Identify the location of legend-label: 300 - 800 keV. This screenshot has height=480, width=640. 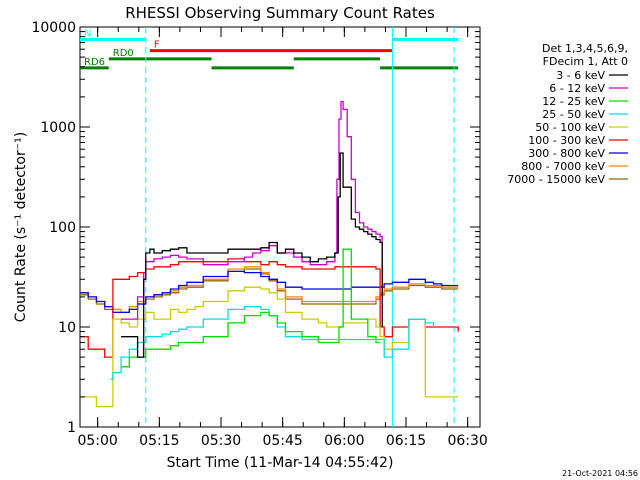
(566, 153).